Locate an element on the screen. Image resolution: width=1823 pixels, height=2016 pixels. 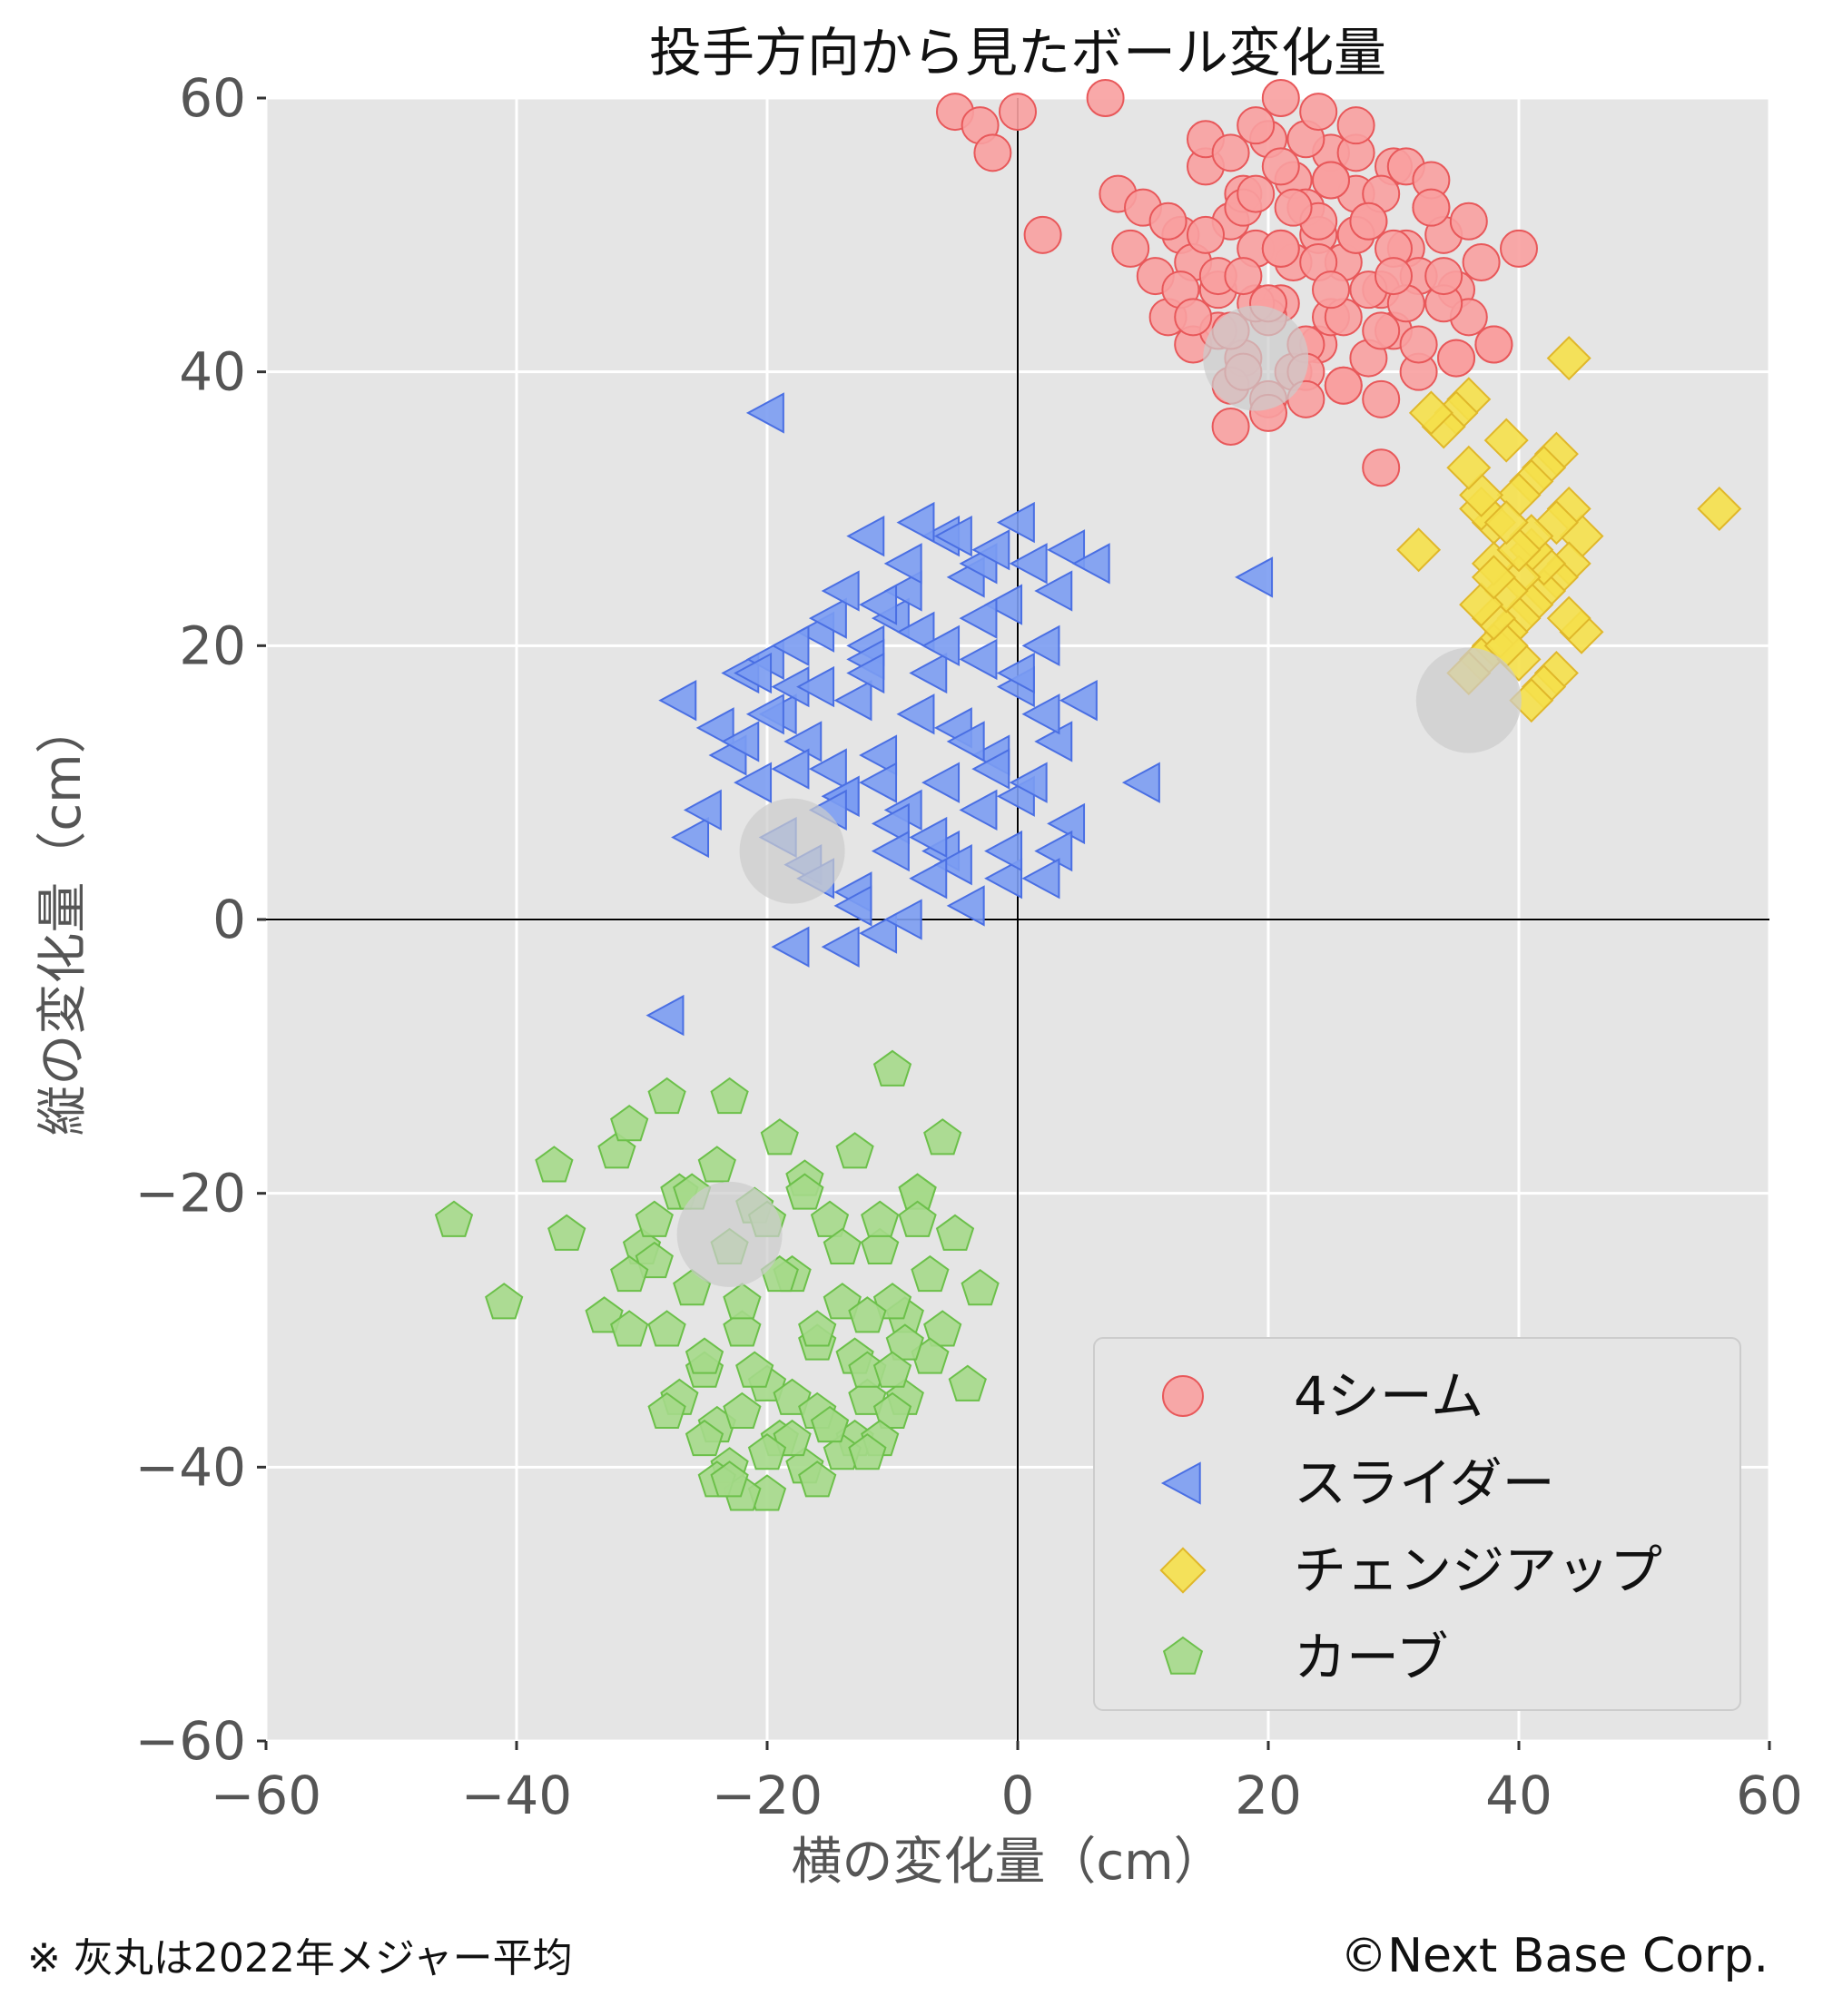
y-tick-label: −20 is located at coordinates (190, 1193).